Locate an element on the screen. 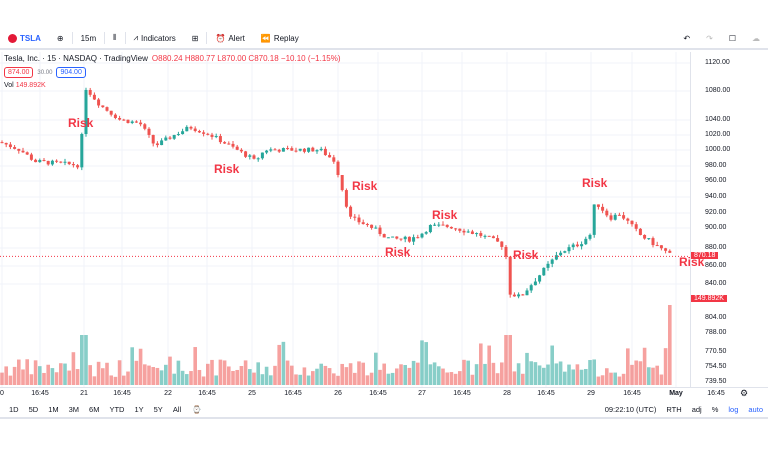 This screenshot has width=768, height=450. sell-button: 874.00 is located at coordinates (19, 72).